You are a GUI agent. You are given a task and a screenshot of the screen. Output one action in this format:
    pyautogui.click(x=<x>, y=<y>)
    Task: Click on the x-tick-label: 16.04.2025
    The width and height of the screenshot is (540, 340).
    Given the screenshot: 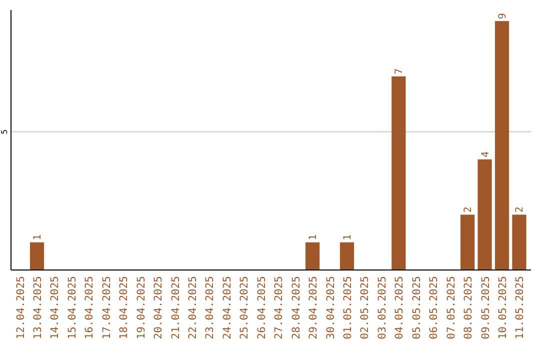 What is the action you would take?
    pyautogui.click(x=90, y=308)
    